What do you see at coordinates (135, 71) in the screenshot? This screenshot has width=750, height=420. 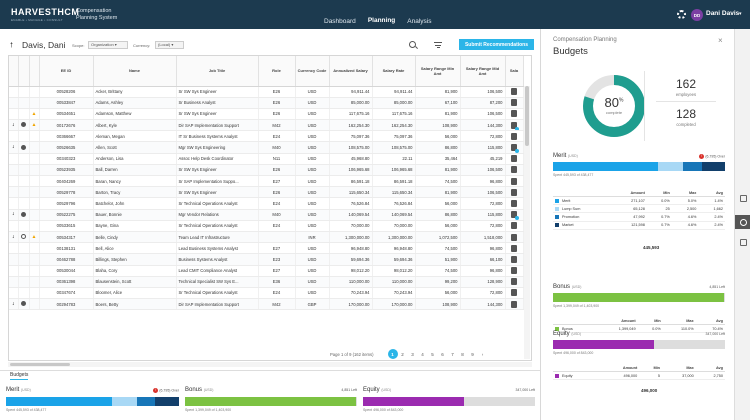 I see `column-header: Name` at bounding box center [135, 71].